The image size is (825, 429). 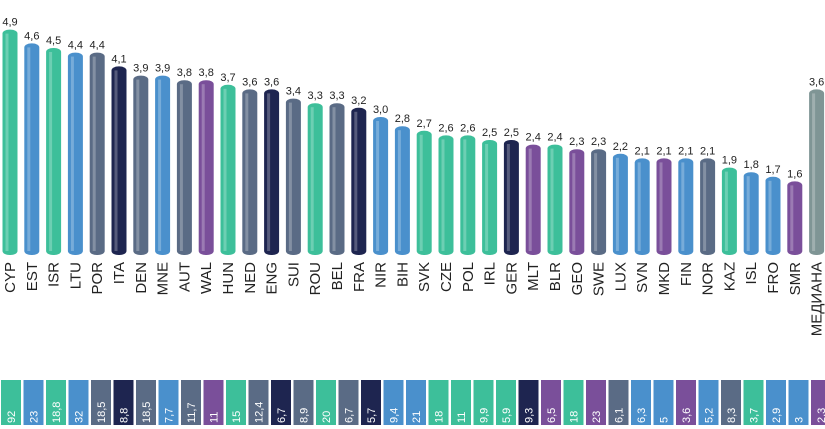 What do you see at coordinates (773, 278) in the screenshot?
I see `category-label: FRO` at bounding box center [773, 278].